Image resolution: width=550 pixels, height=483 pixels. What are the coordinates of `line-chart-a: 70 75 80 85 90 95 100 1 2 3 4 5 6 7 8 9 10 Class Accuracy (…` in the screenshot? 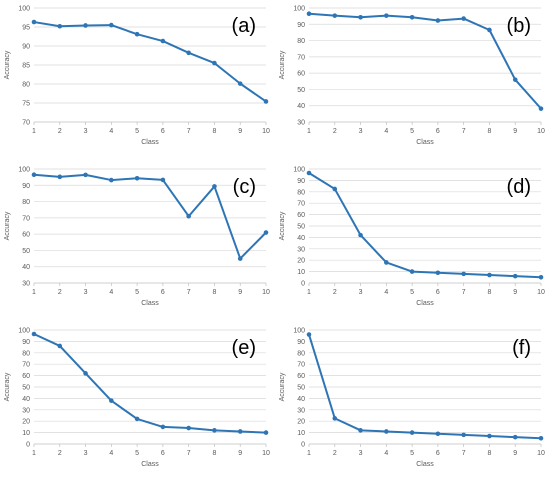 It's located at (137, 76).